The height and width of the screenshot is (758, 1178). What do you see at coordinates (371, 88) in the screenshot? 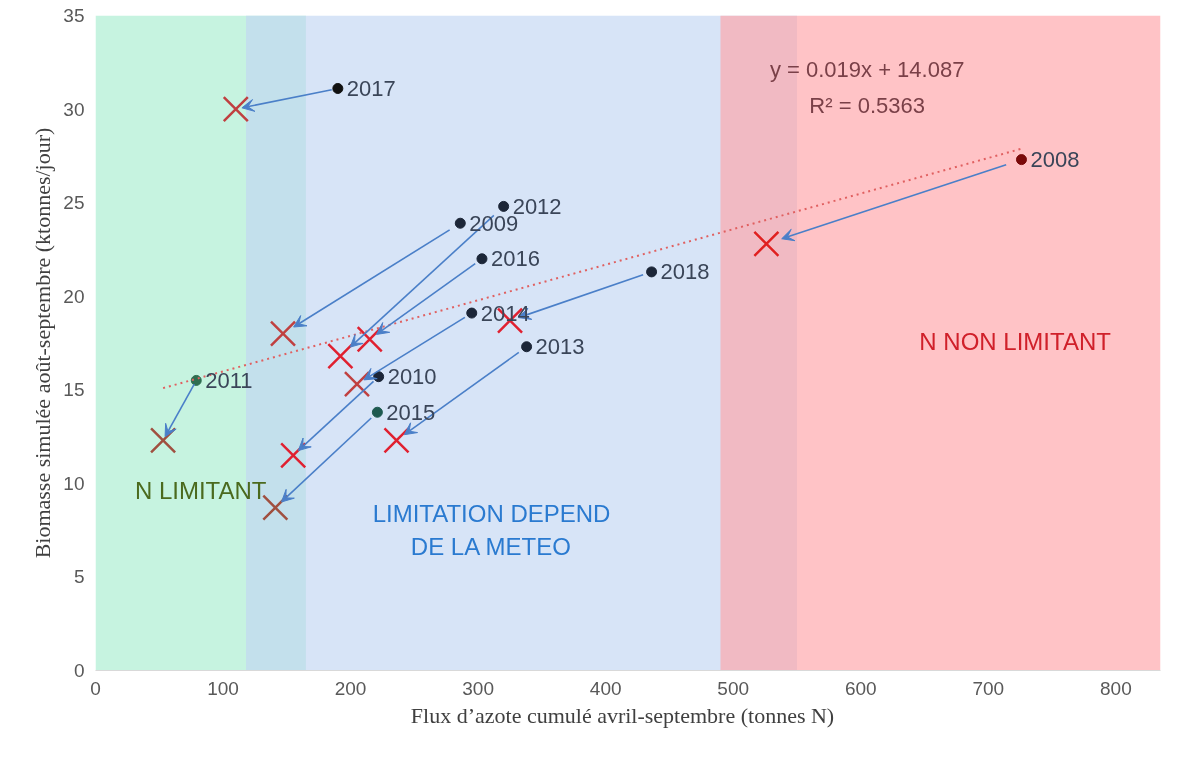
I see `annotation: 2017` at bounding box center [371, 88].